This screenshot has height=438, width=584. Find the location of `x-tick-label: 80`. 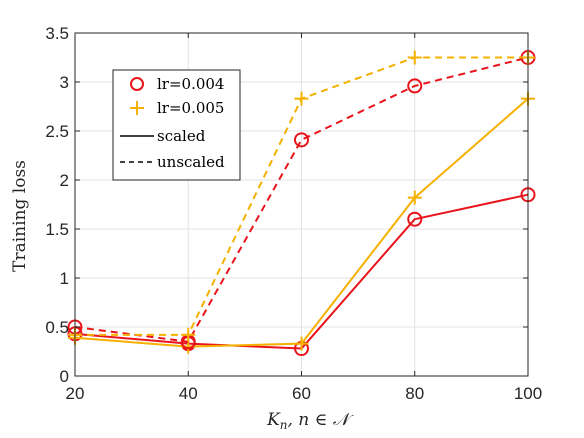

x-tick-label: 80 is located at coordinates (414, 393).